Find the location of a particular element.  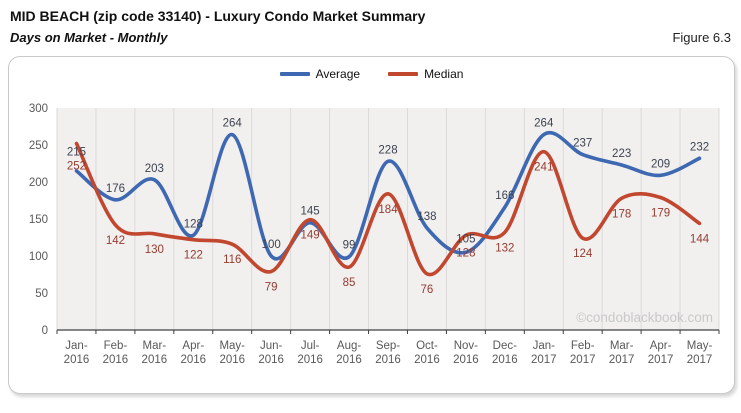

data-label-median: 149 is located at coordinates (310, 236).